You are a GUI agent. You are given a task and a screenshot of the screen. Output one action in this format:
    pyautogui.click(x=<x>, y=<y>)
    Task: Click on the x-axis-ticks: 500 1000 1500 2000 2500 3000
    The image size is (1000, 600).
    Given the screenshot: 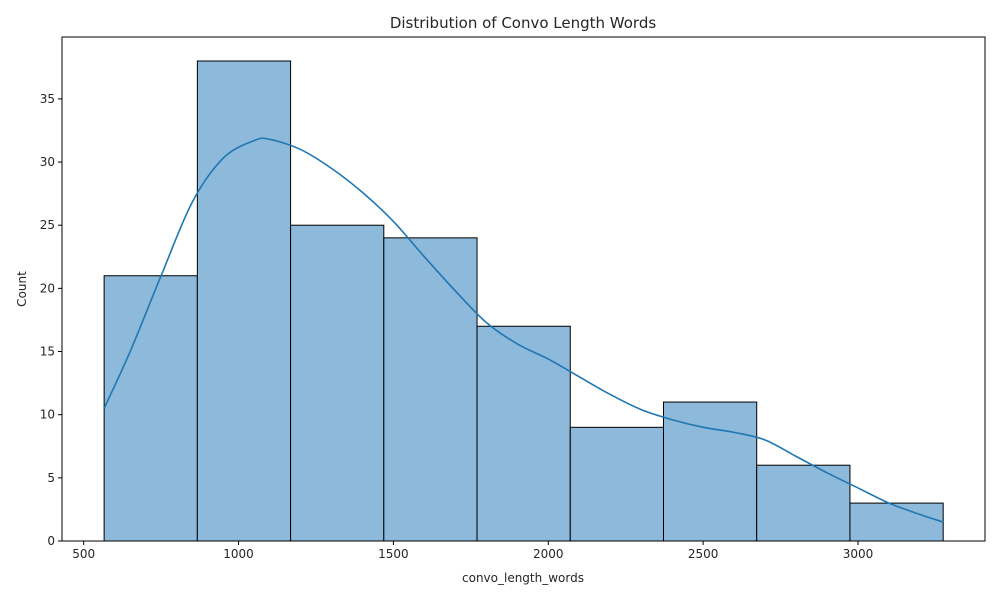 What is the action you would take?
    pyautogui.click(x=472, y=551)
    